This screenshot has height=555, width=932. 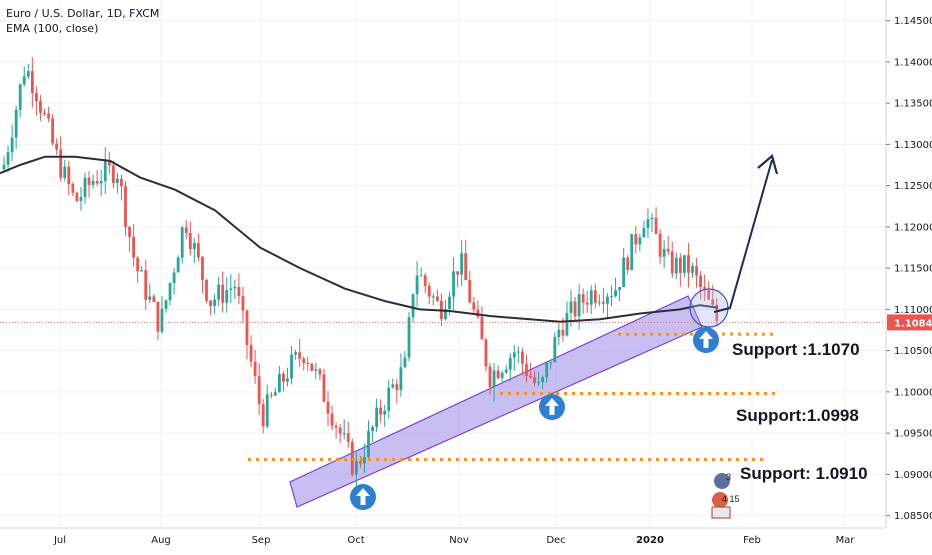 What do you see at coordinates (913, 434) in the screenshot?
I see `y-tick-label-10: 1.09500` at bounding box center [913, 434].